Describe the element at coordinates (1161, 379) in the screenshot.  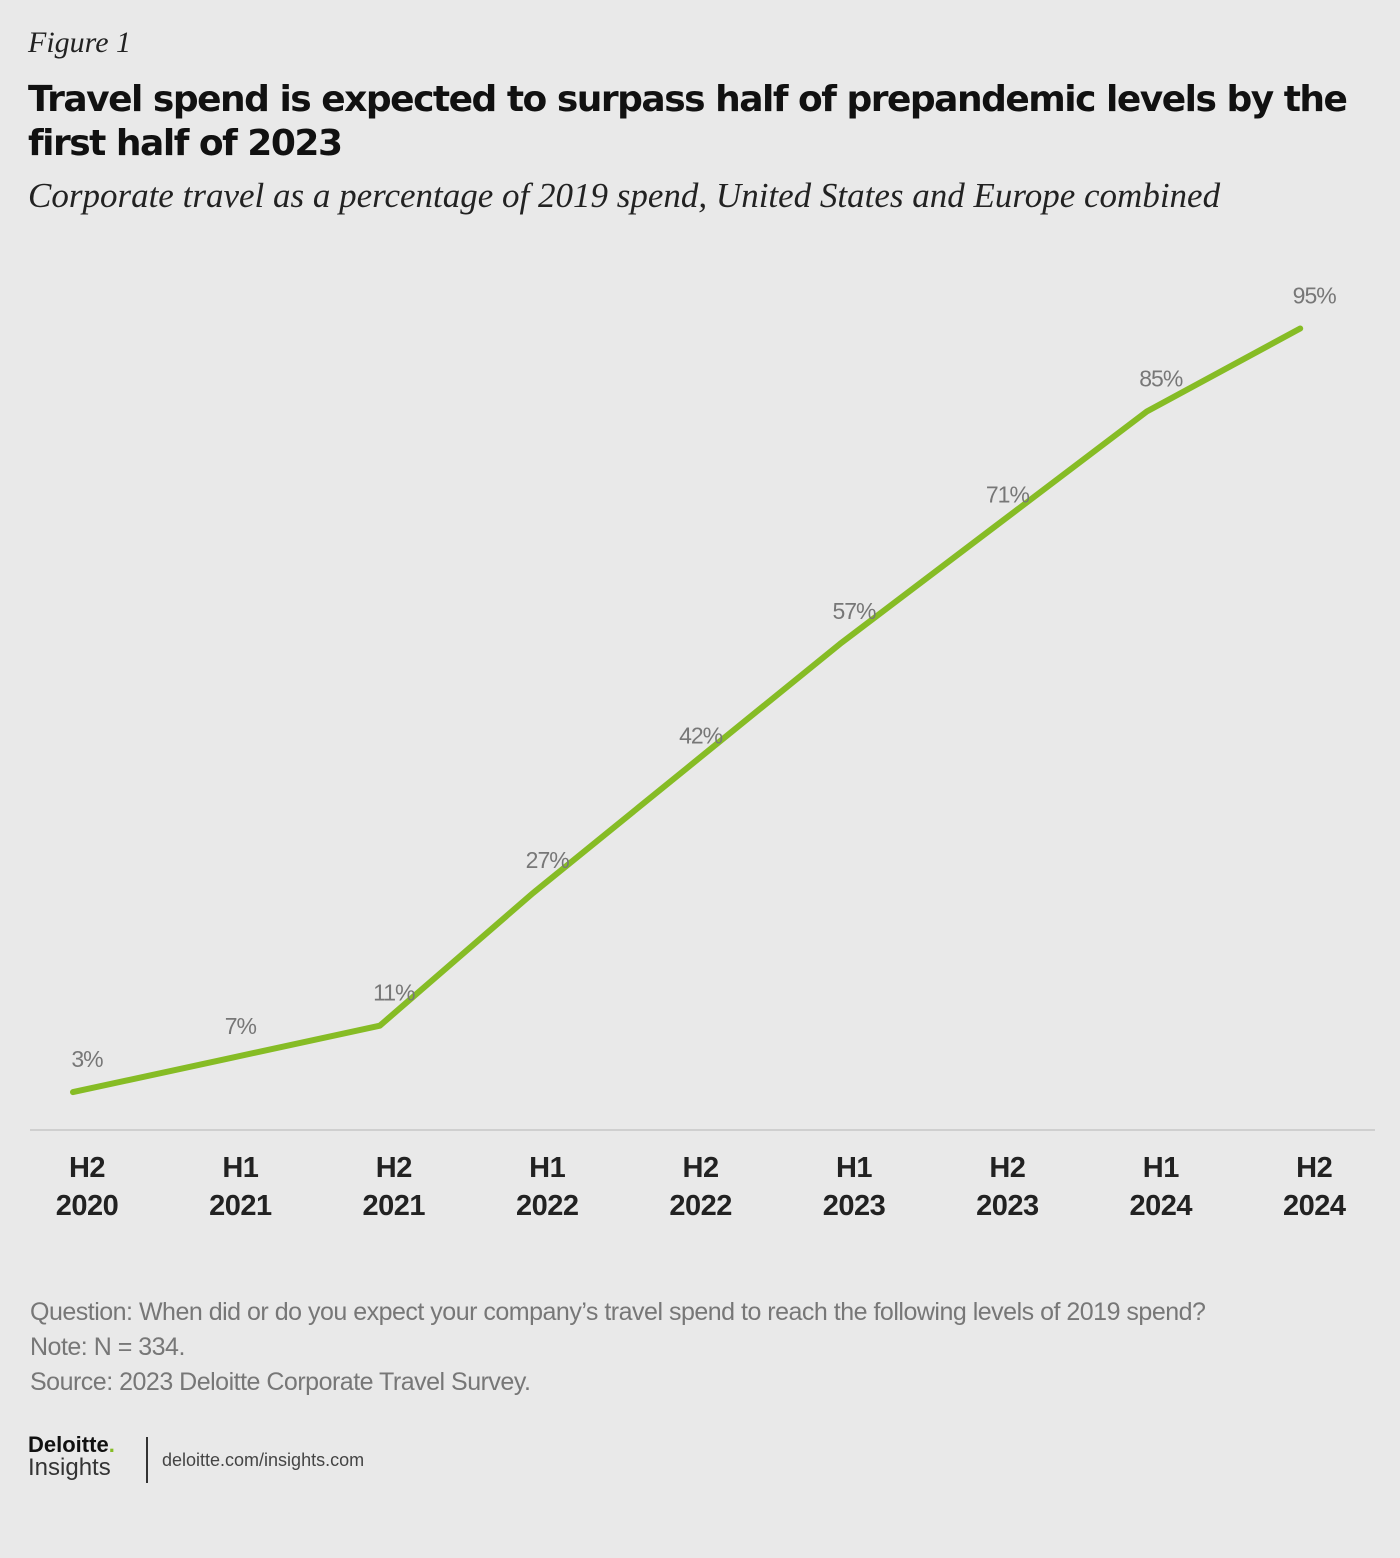
I see `data-label: 85%` at that location.